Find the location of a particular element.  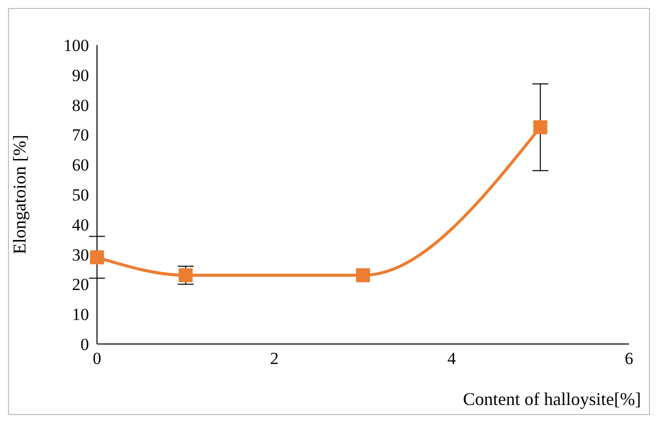

y-tick-label: 40 is located at coordinates (80, 224).